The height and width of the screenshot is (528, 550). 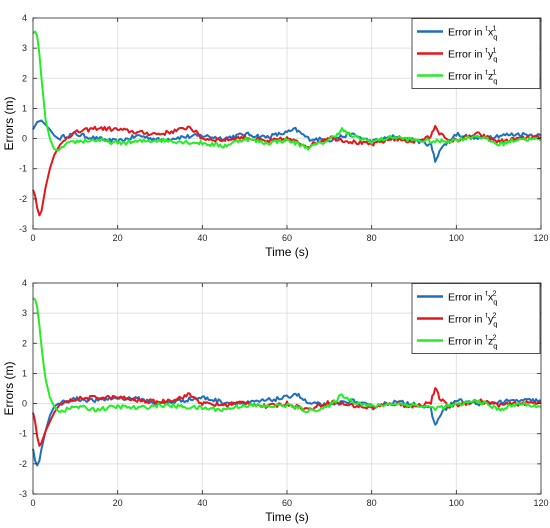 I want to click on legend-label: Error in tzq2, so click(x=472, y=342).